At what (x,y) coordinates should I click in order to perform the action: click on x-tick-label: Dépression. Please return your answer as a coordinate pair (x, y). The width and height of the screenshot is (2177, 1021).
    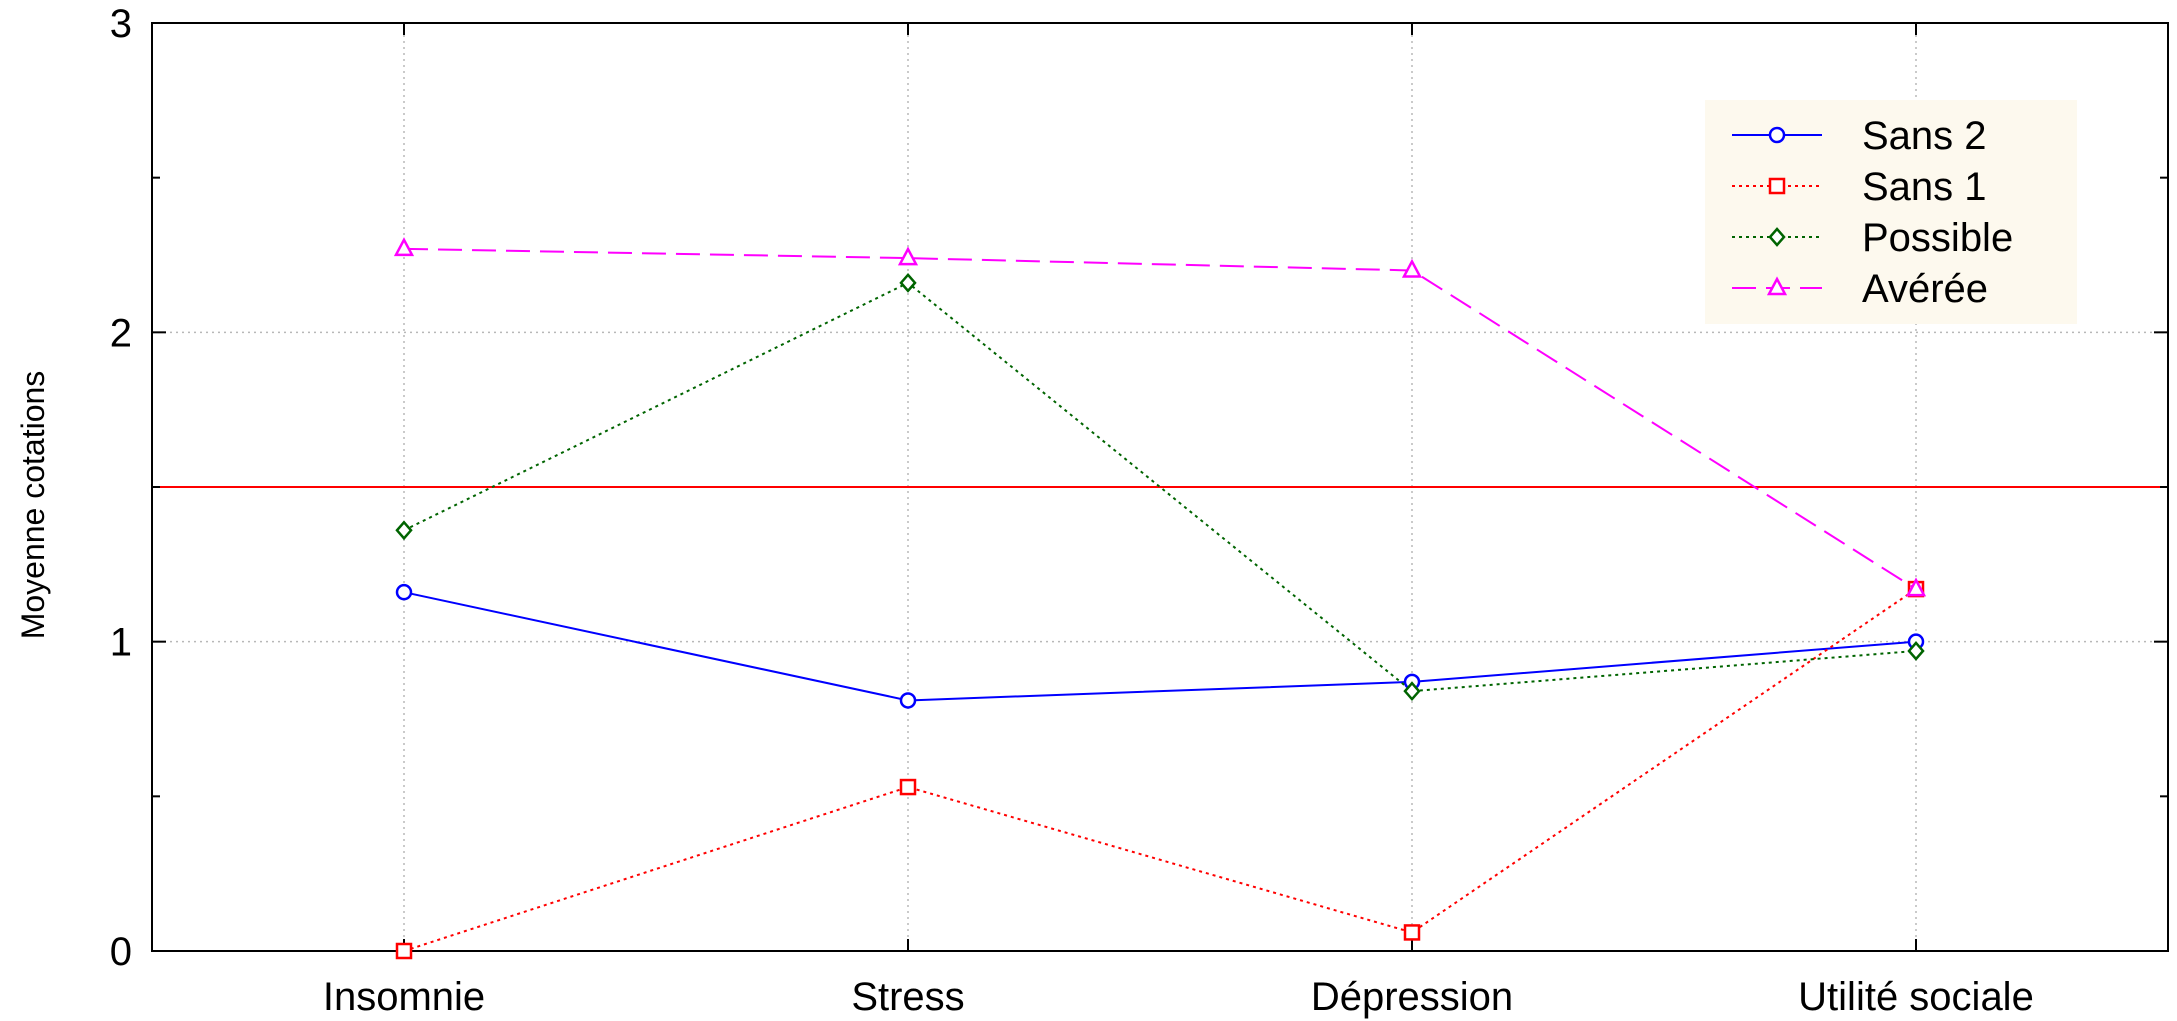
    Looking at the image, I should click on (1412, 997).